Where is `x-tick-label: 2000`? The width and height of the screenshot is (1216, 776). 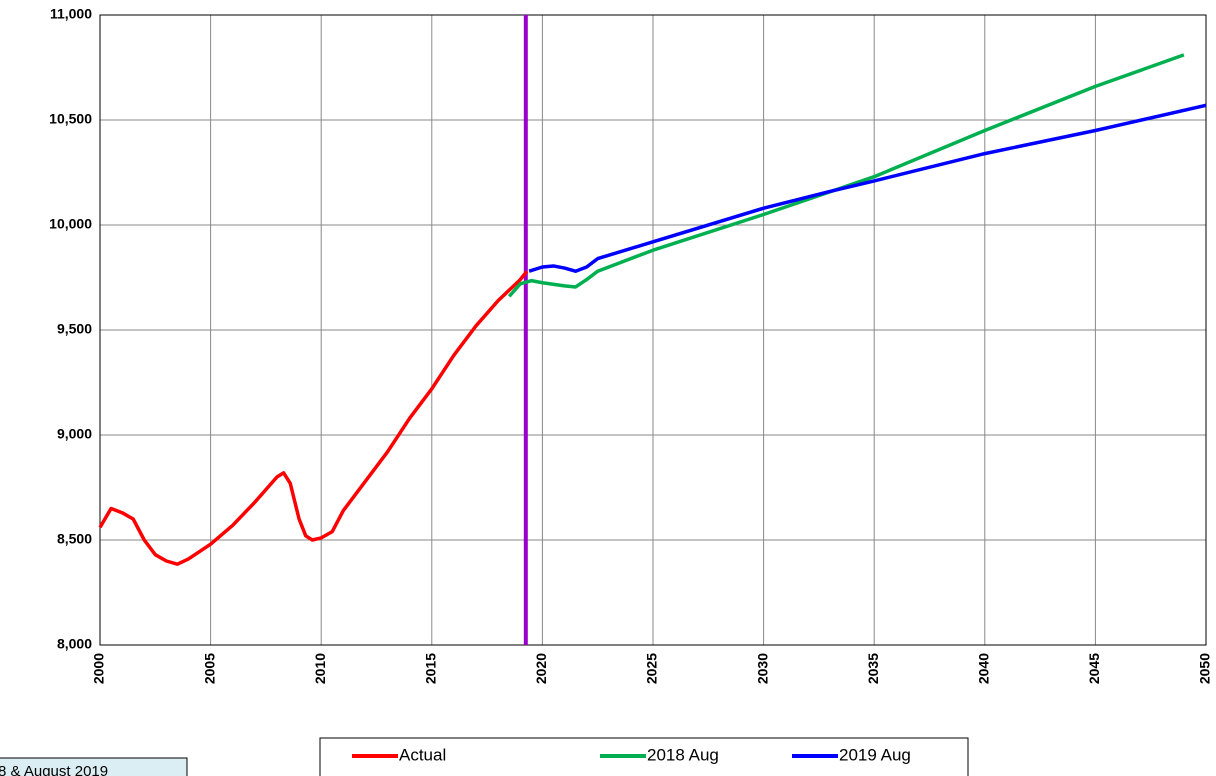 x-tick-label: 2000 is located at coordinates (99, 668).